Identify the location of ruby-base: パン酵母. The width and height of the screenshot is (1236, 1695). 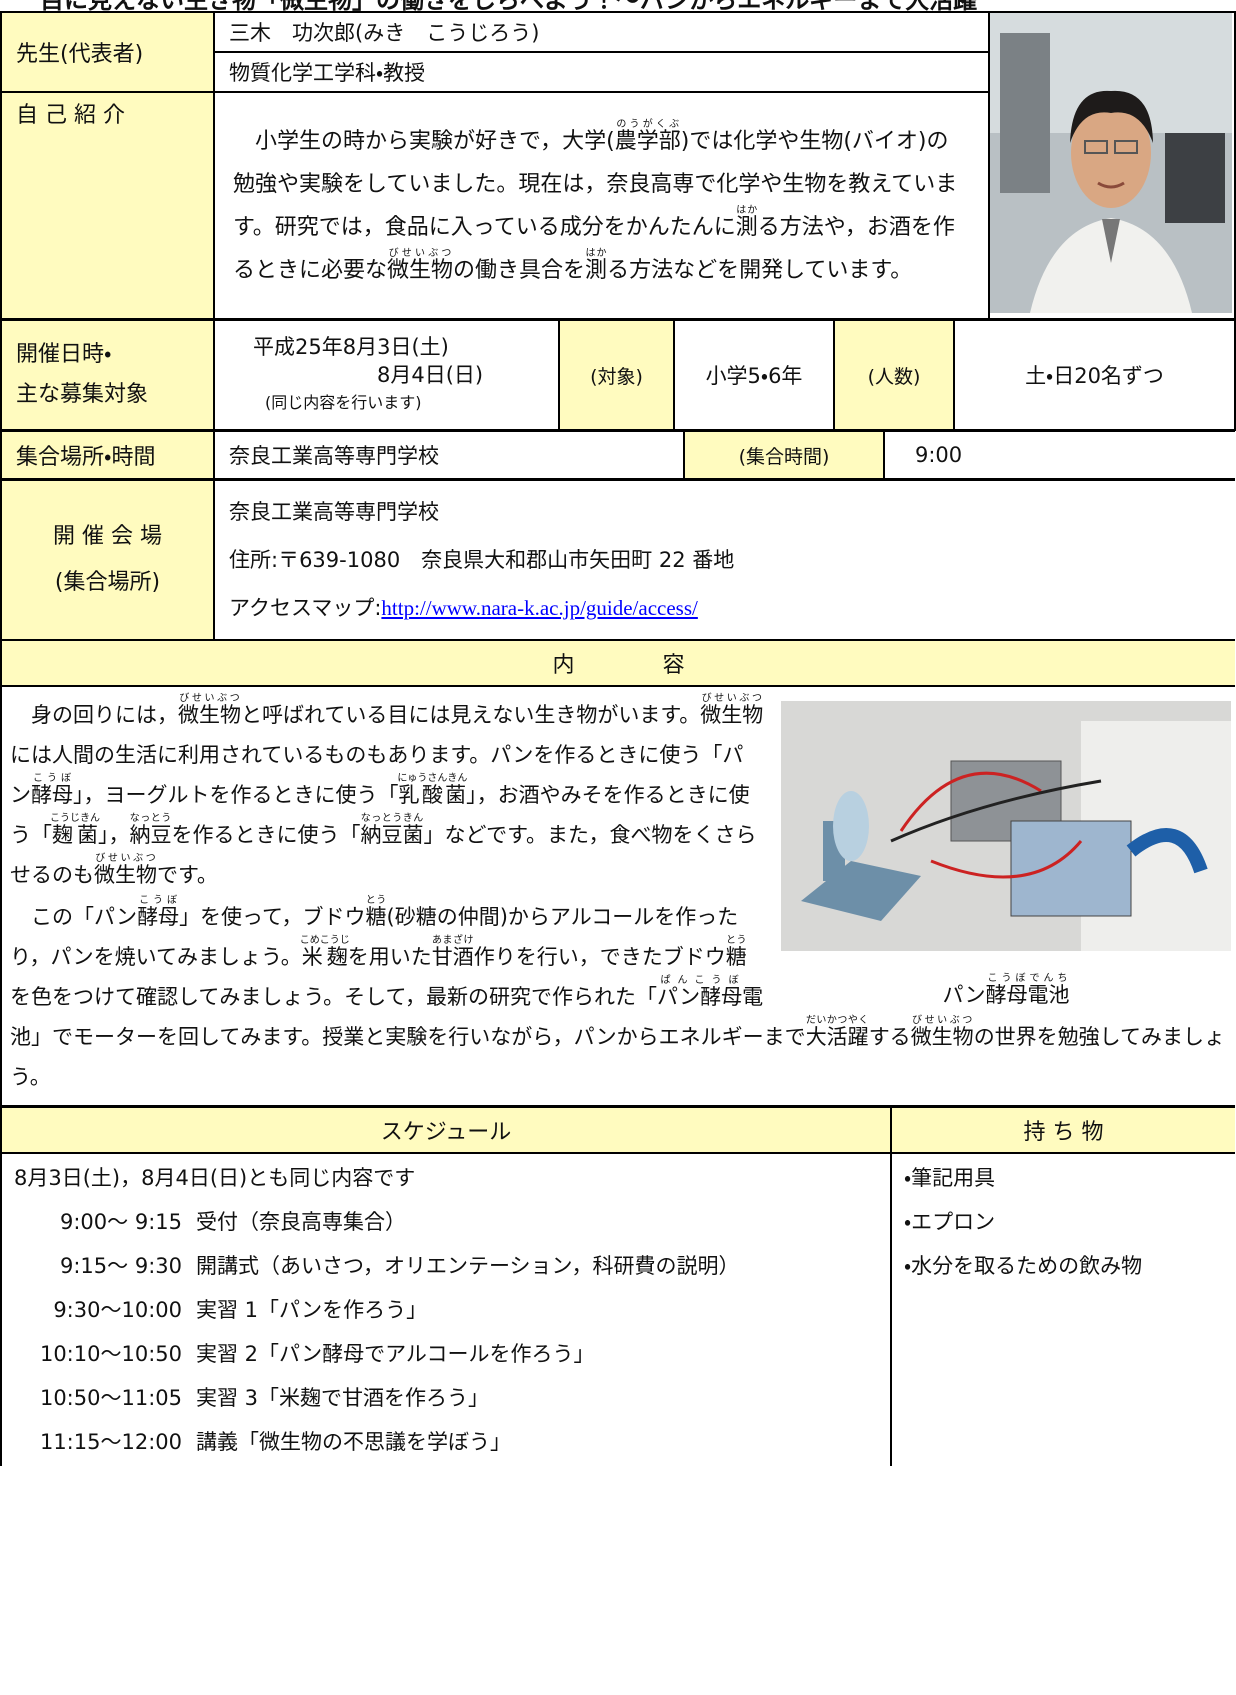
(700, 997).